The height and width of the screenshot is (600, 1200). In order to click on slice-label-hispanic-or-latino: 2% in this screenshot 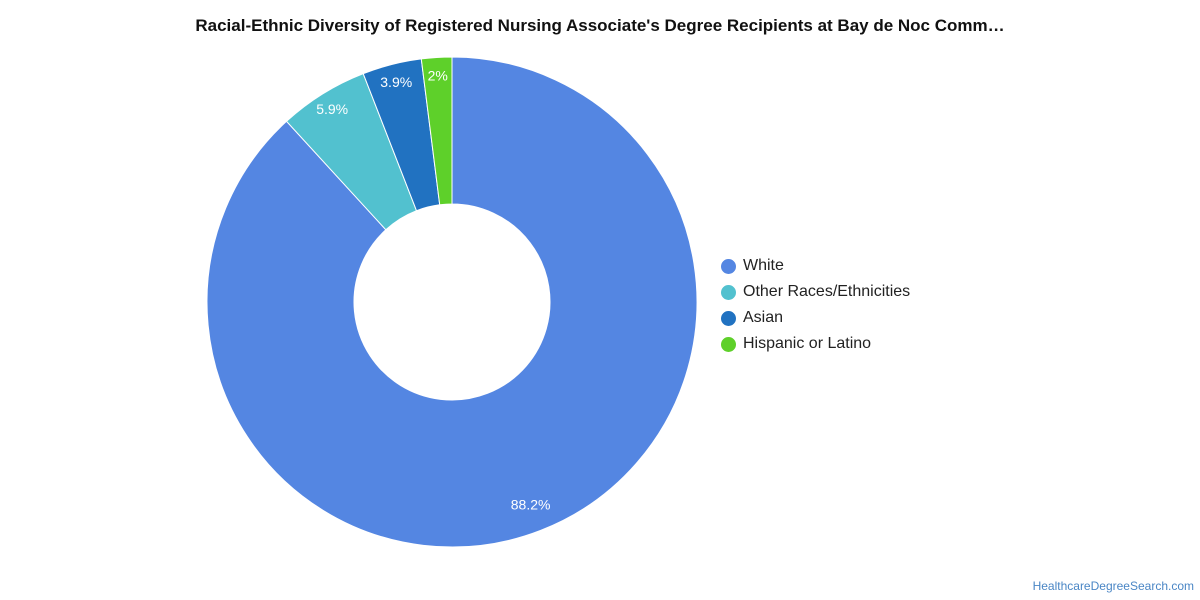, I will do `click(438, 75)`.